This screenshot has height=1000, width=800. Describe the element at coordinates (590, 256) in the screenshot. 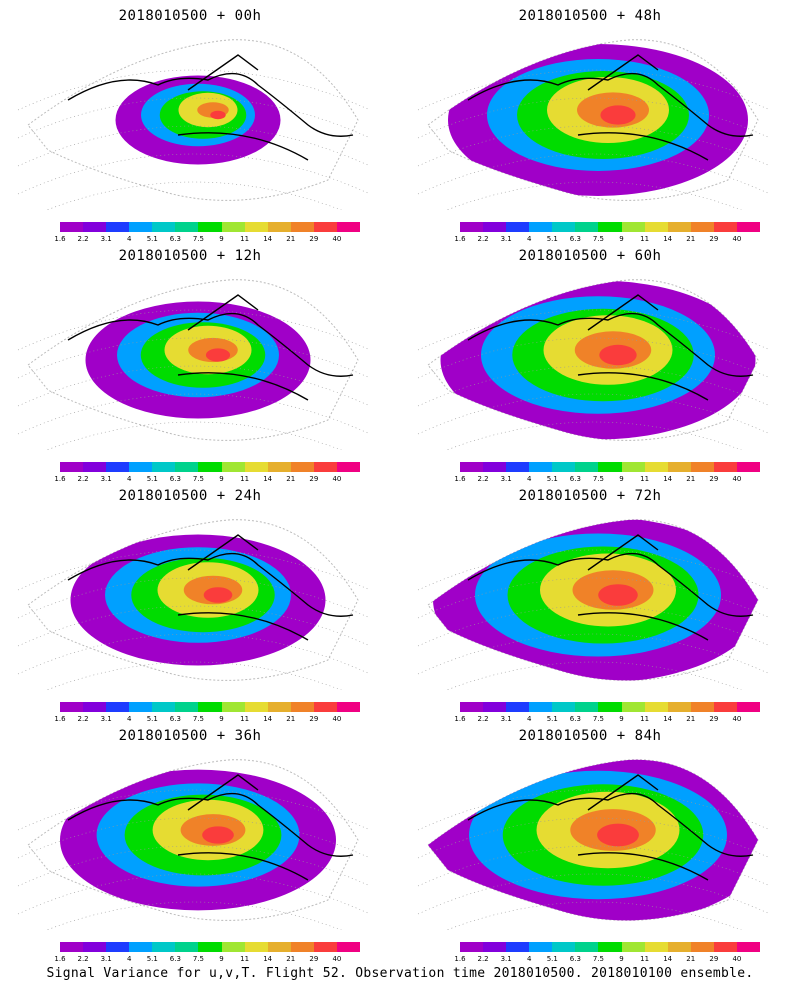

I see `panel-title: 2018010500 + 60h` at that location.